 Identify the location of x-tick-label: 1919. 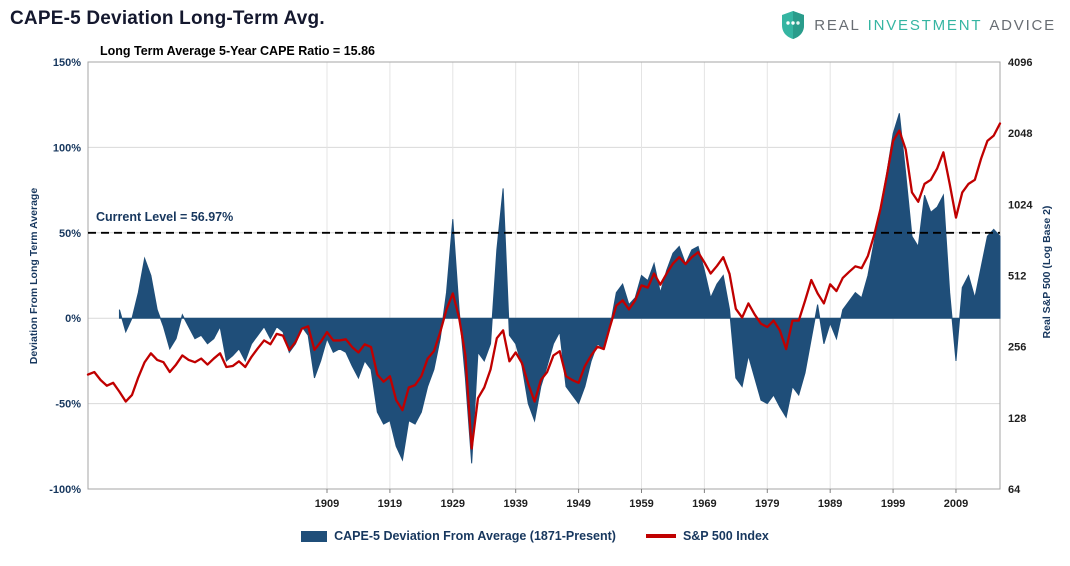
(390, 504).